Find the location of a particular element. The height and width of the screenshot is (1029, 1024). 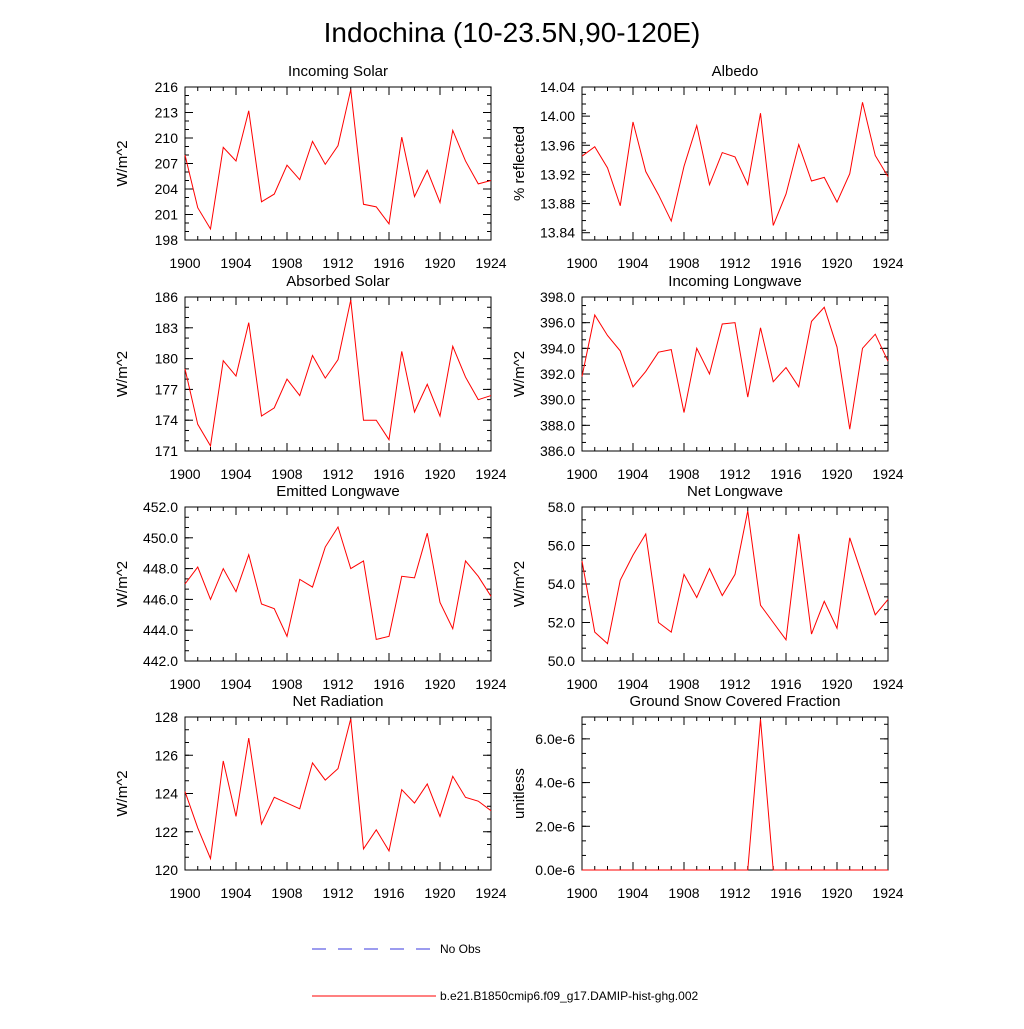

series-line-albedo is located at coordinates (735, 164).